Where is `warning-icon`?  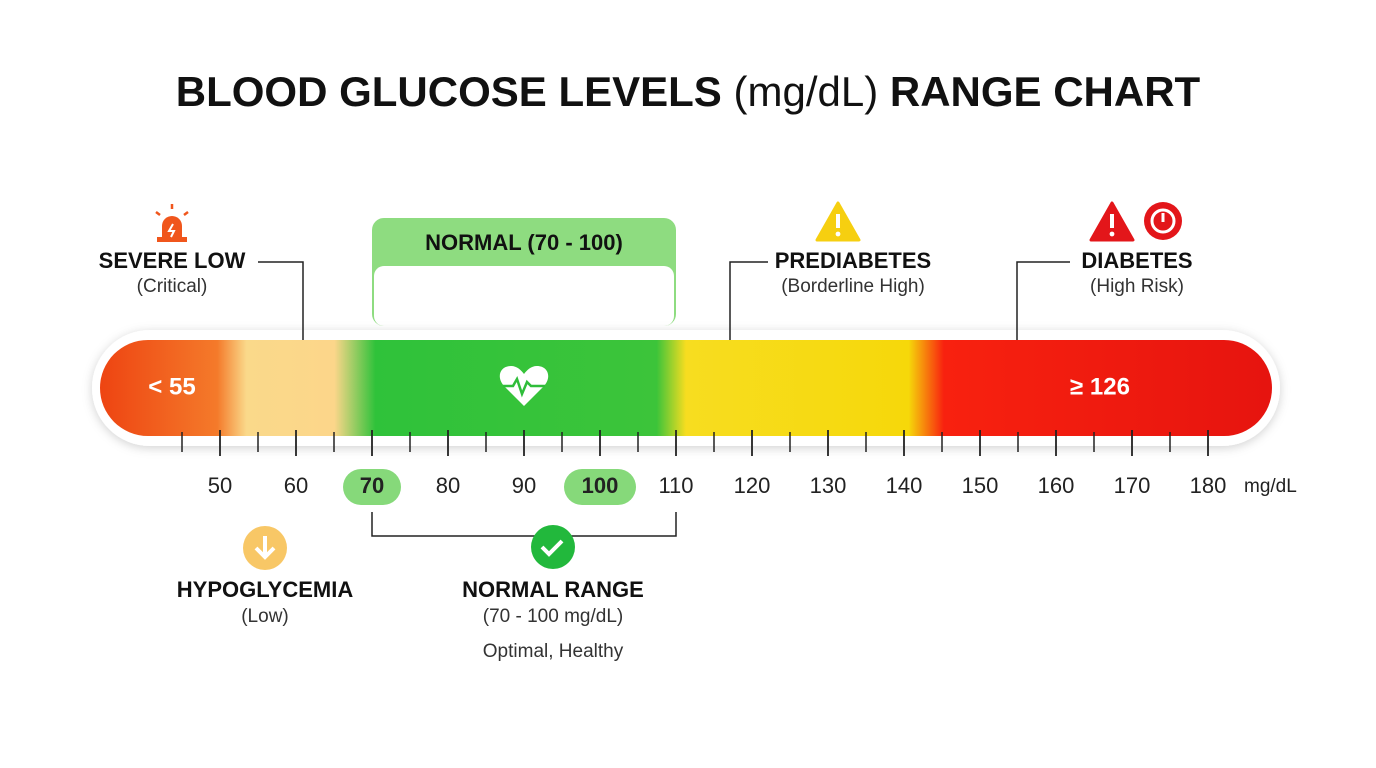
warning-icon is located at coordinates (838, 221).